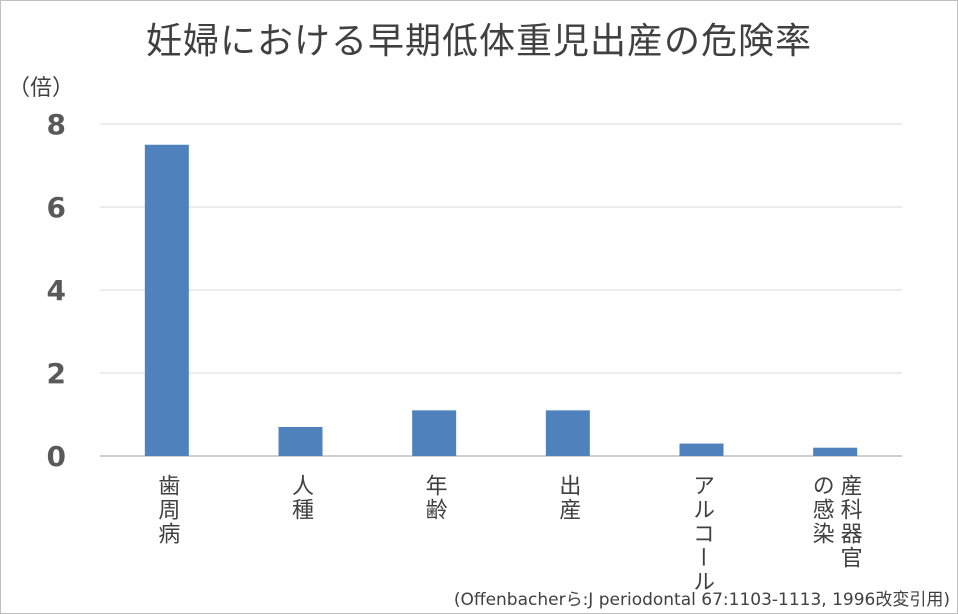 Image resolution: width=958 pixels, height=614 pixels. What do you see at coordinates (41, 88) in the screenshot?
I see `y-unit-label: （倍）` at bounding box center [41, 88].